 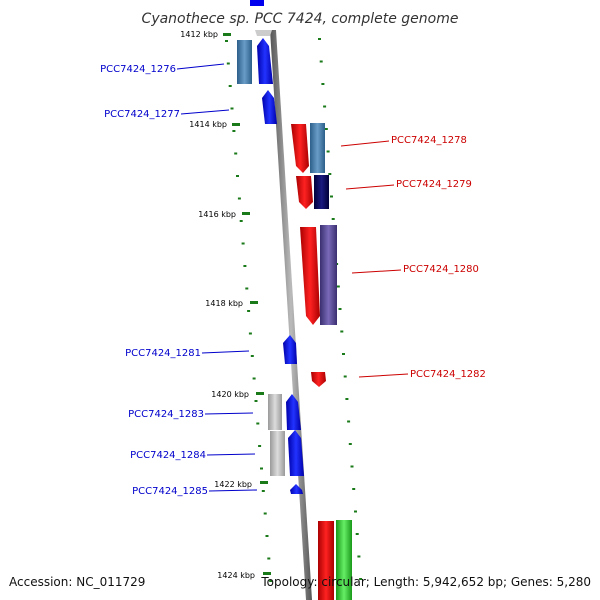 I want to click on gene-label-text: PCC7424_1282, so click(x=448, y=374).